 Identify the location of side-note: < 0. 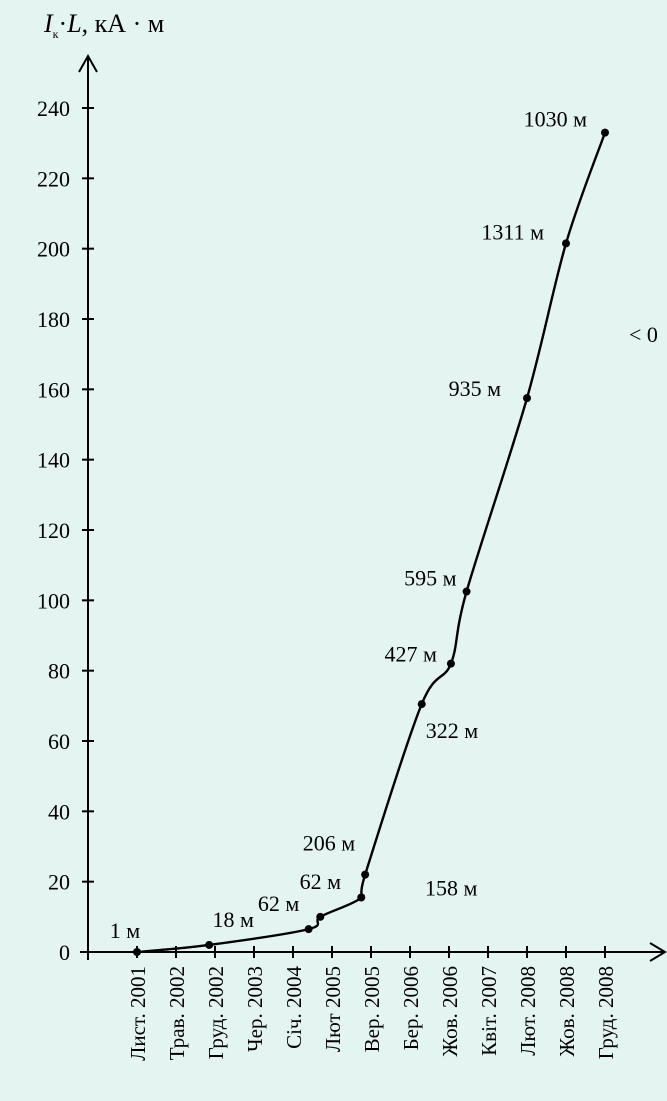
(643, 334).